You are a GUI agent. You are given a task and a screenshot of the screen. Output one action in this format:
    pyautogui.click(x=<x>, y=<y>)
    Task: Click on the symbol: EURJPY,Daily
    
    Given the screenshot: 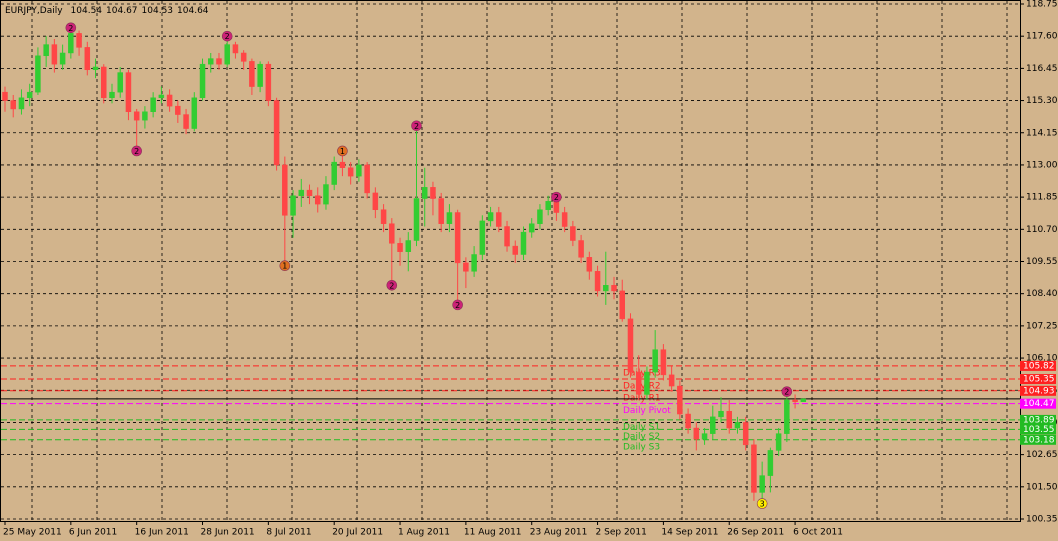 What is the action you would take?
    pyautogui.click(x=34, y=11)
    